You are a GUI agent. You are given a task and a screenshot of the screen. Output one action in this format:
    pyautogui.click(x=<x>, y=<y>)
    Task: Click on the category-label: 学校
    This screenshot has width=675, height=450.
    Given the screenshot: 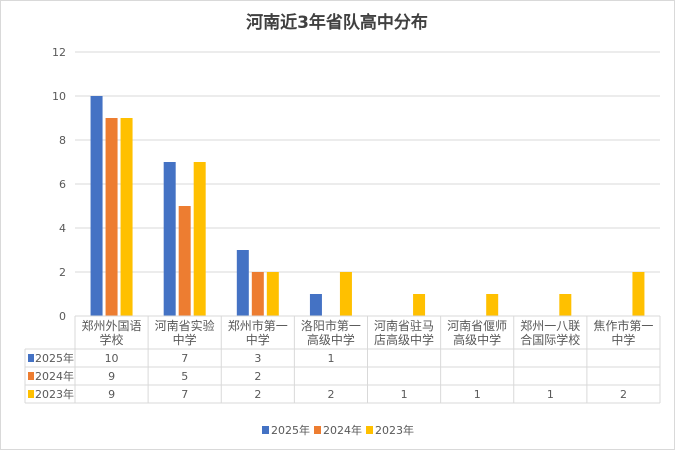 What is the action you would take?
    pyautogui.click(x=112, y=339)
    